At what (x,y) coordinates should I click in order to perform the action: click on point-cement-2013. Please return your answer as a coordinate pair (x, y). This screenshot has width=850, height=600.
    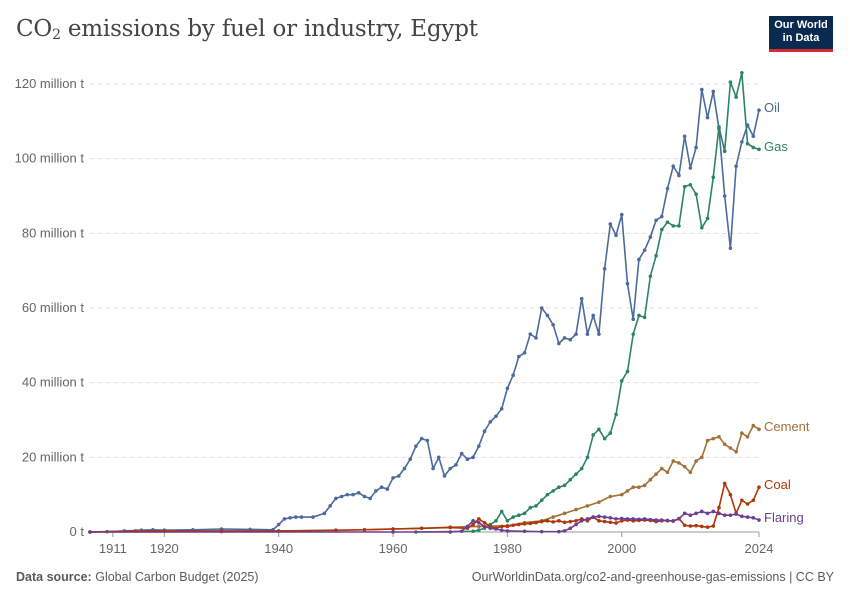
    Looking at the image, I should click on (696, 461).